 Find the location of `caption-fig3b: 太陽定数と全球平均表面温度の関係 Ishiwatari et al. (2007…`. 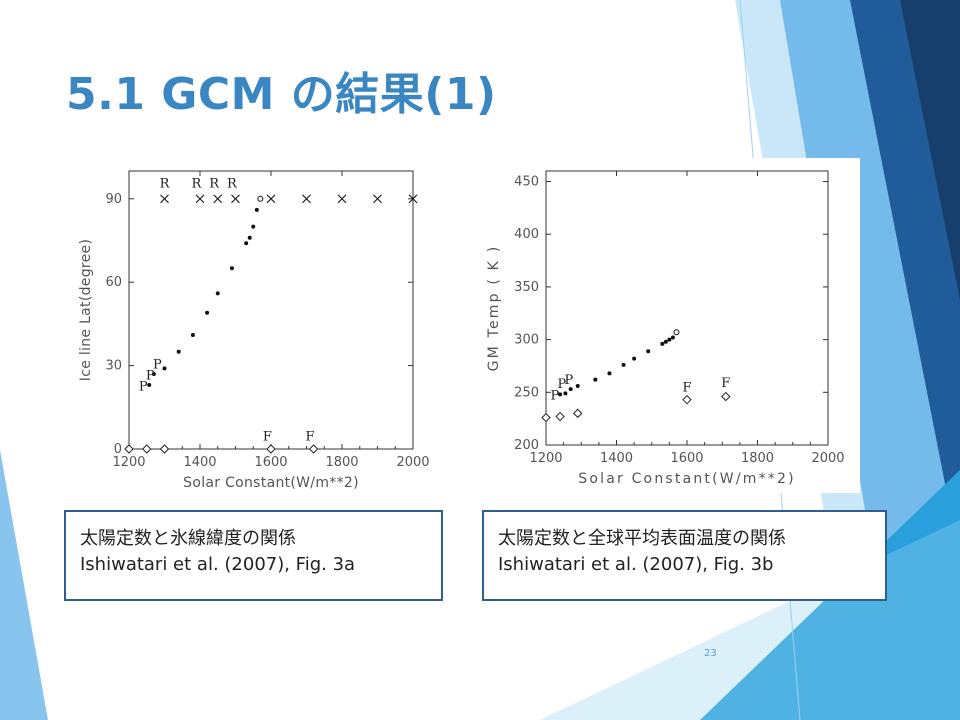

caption-fig3b: 太陽定数と全球平均表面温度の関係 Ishiwatari et al. (2007… is located at coordinates (684, 555).